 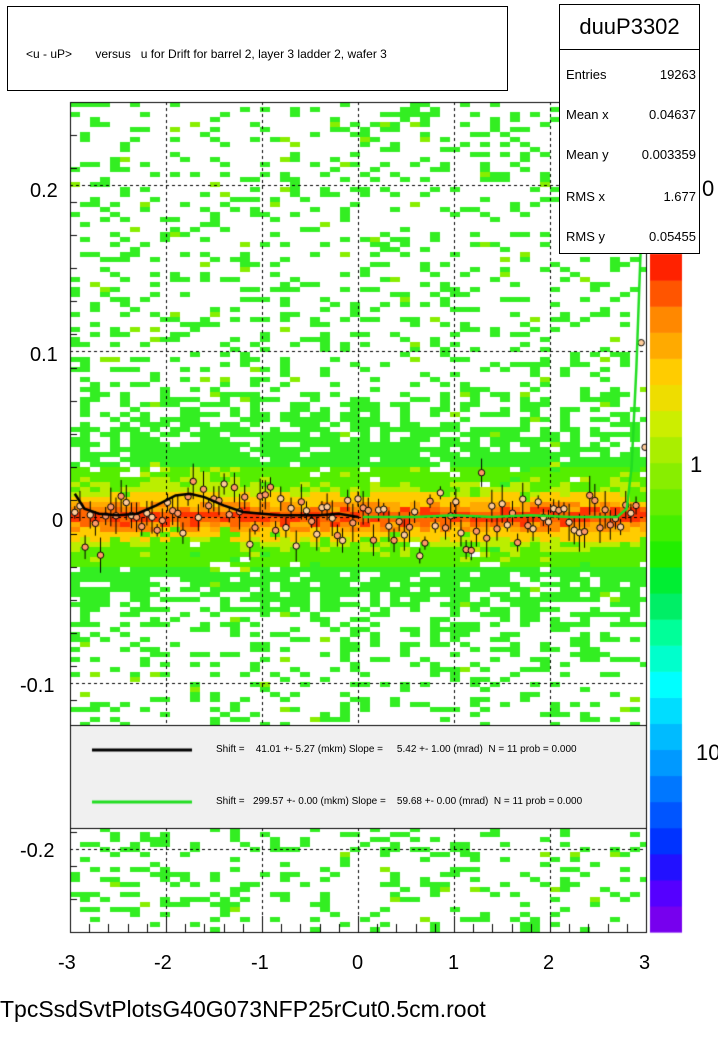 What do you see at coordinates (645, 963) in the screenshot?
I see `x-tick-label: 3` at bounding box center [645, 963].